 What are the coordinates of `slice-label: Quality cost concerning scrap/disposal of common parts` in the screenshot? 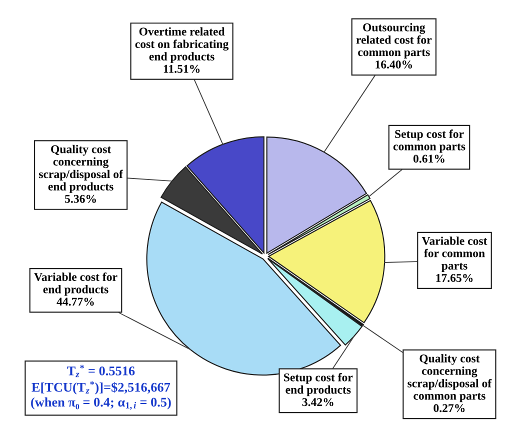 It's located at (450, 378).